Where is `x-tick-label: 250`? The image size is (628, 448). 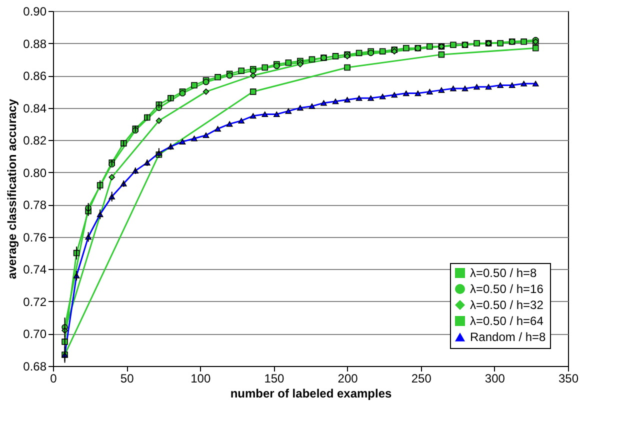
x-tick-label: 250 is located at coordinates (421, 379).